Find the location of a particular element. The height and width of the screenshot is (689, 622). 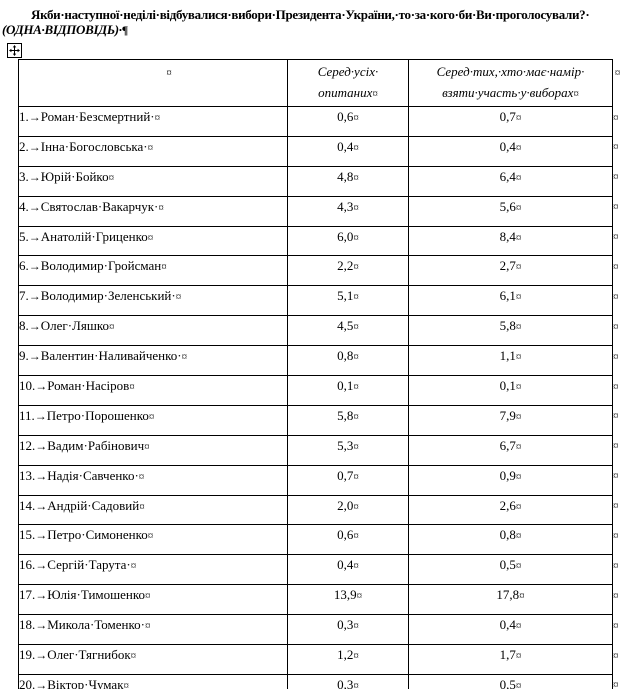

all-respondents-cell: 0,7¤ is located at coordinates (348, 480).